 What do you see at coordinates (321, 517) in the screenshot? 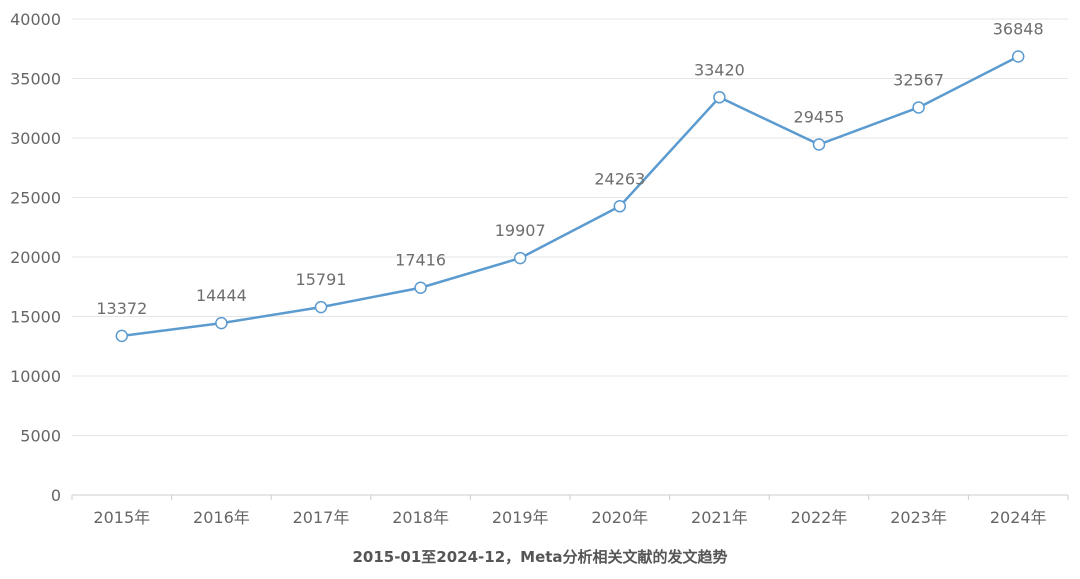
I see `x-tick-label: 2017年` at bounding box center [321, 517].